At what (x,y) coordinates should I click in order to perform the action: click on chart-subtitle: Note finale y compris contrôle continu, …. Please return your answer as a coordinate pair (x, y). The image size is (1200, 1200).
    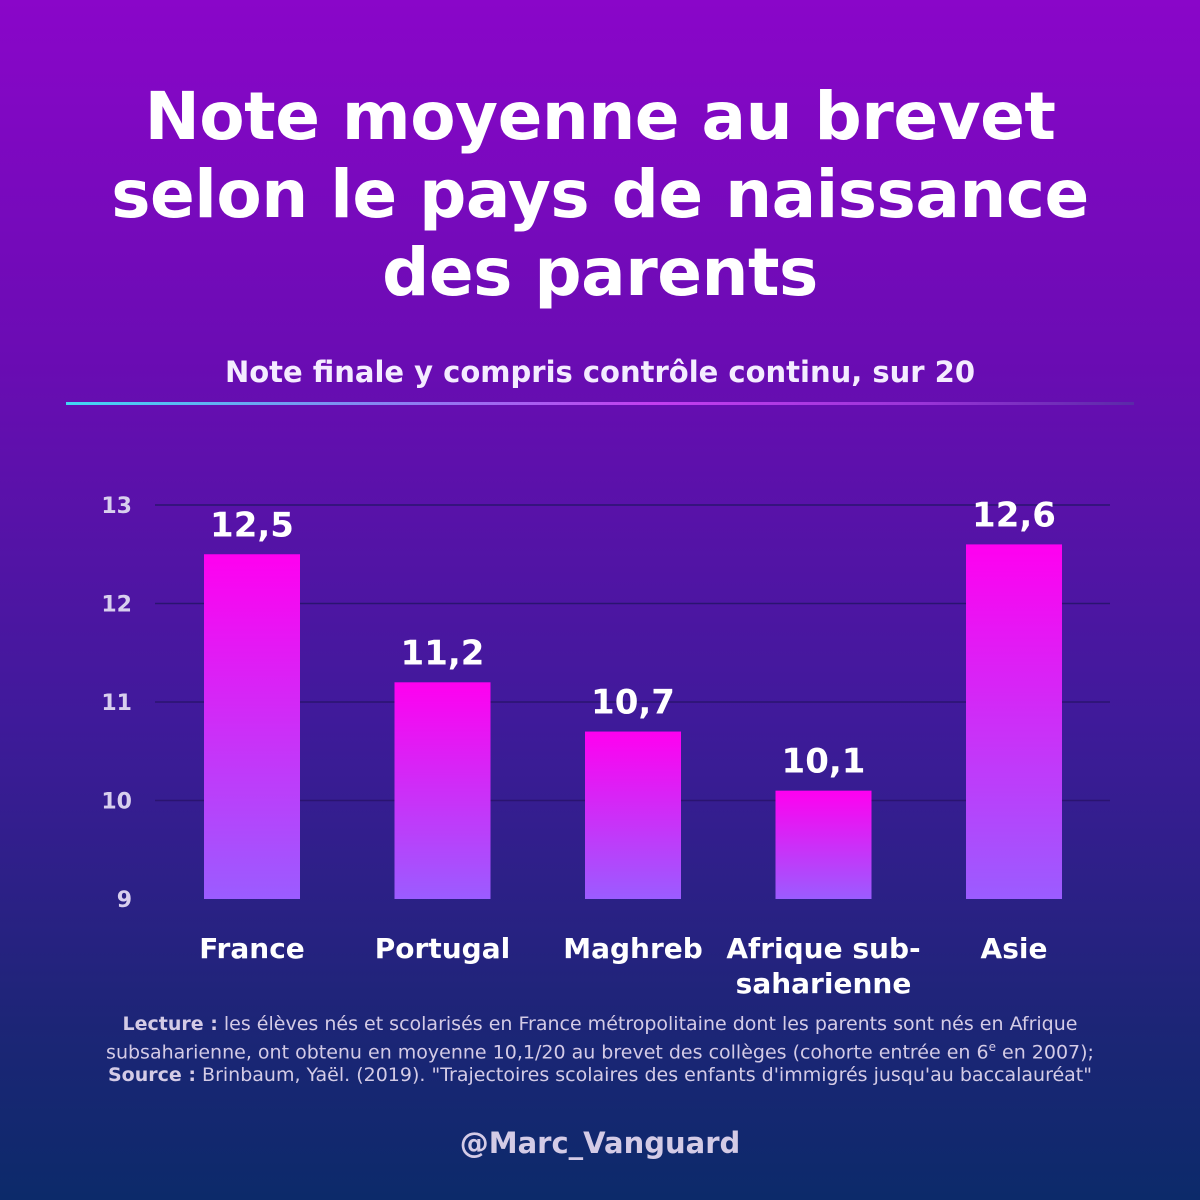
    Looking at the image, I should click on (600, 372).